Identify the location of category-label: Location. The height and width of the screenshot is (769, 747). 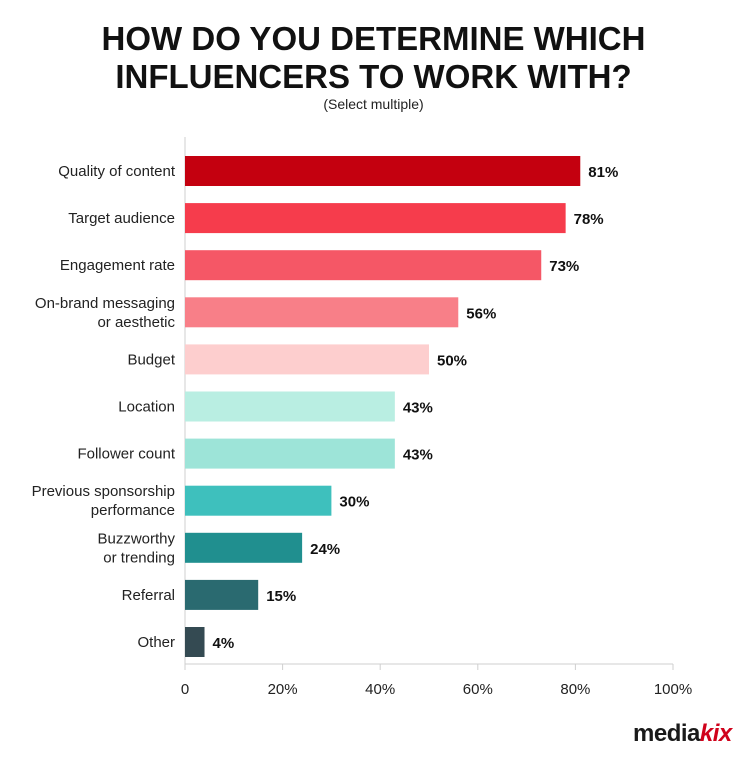
(146, 407).